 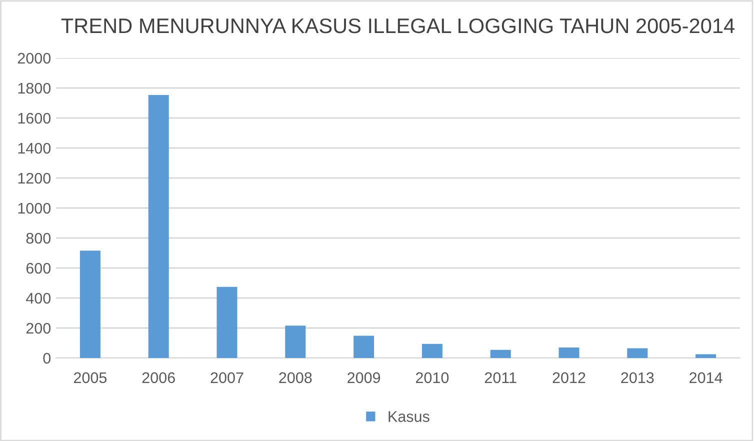 I want to click on legend-label: Kasus, so click(x=409, y=416).